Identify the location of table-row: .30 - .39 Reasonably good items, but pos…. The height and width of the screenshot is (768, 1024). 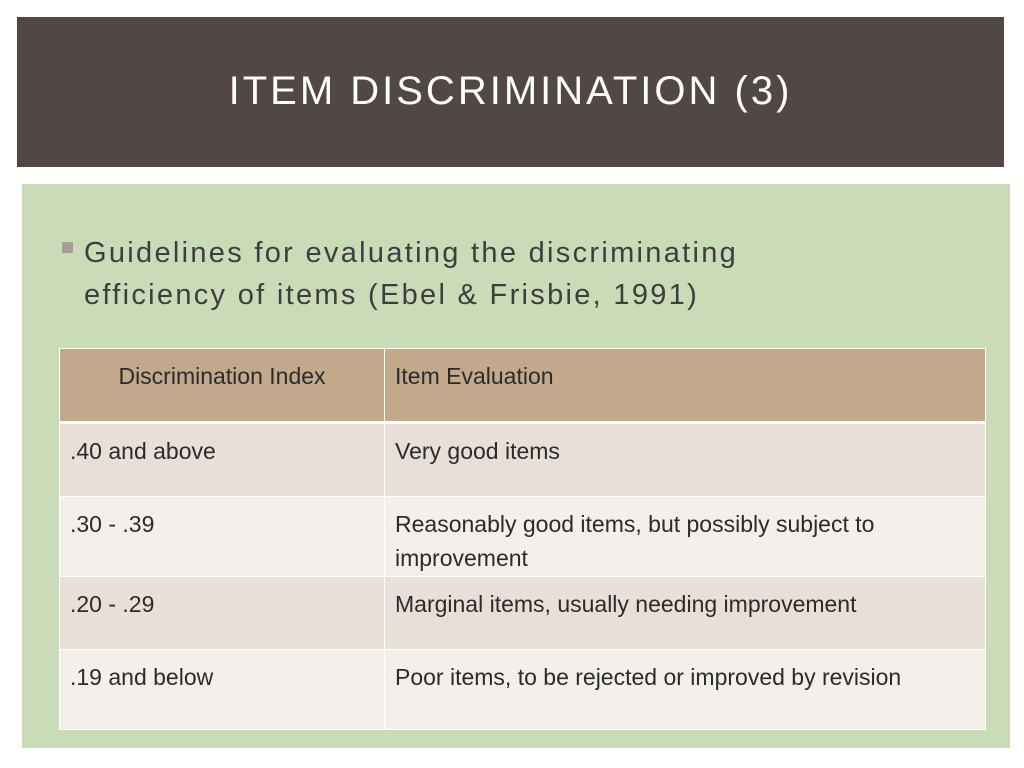
(522, 536).